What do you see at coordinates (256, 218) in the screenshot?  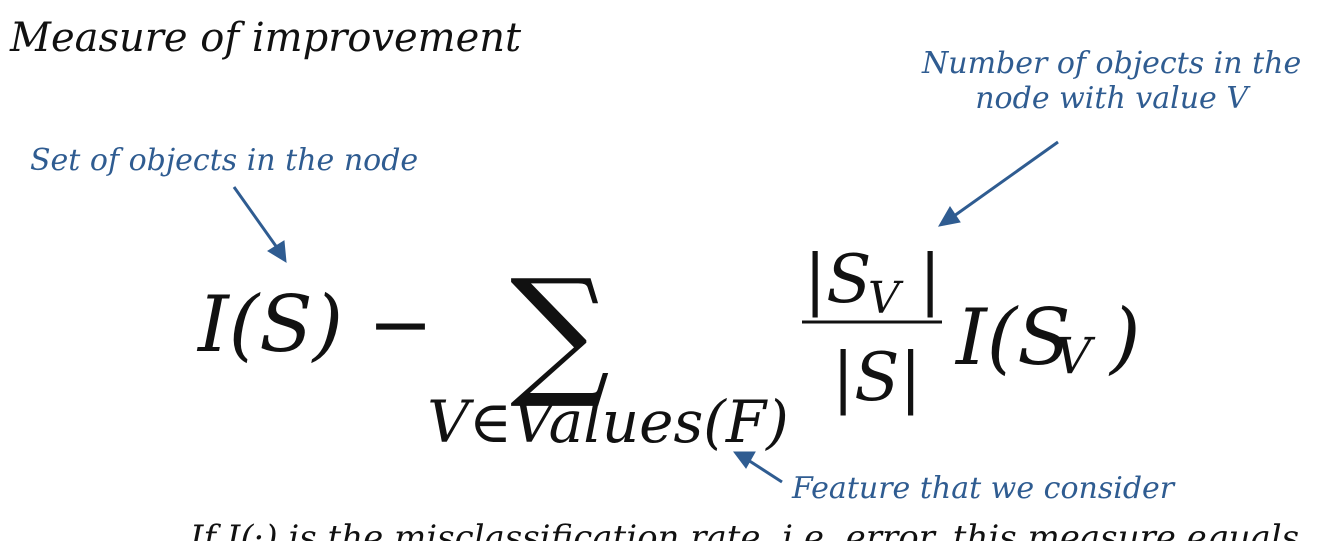 I see `arrow-to-set` at bounding box center [256, 218].